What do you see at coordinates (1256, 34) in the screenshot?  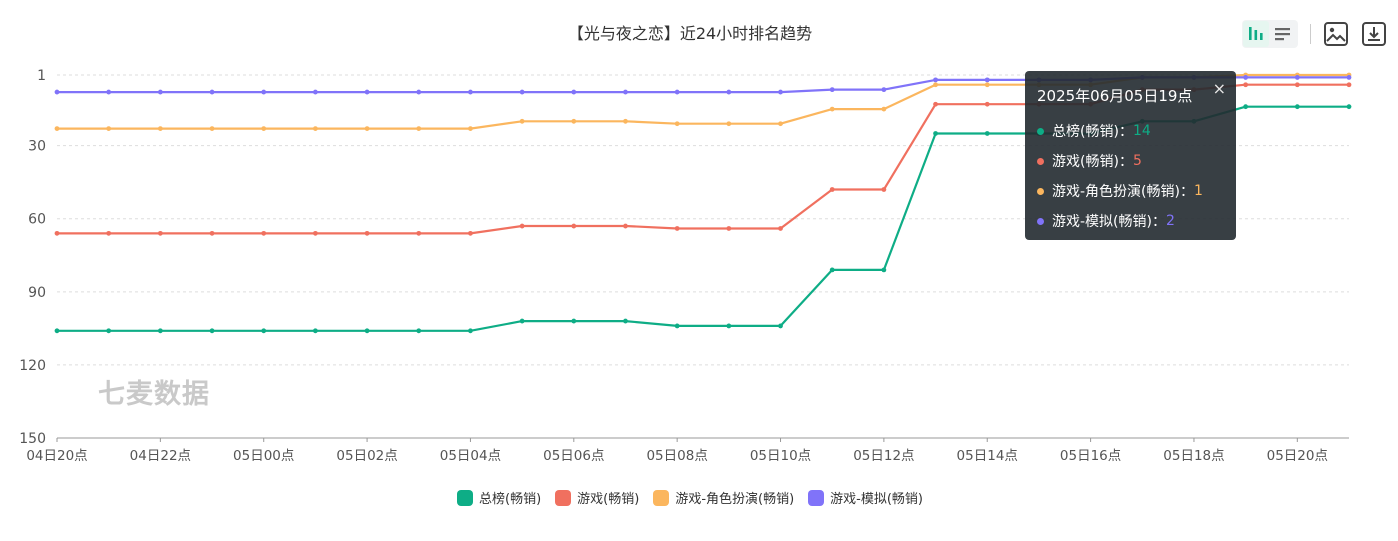 I see `bar-view-button` at bounding box center [1256, 34].